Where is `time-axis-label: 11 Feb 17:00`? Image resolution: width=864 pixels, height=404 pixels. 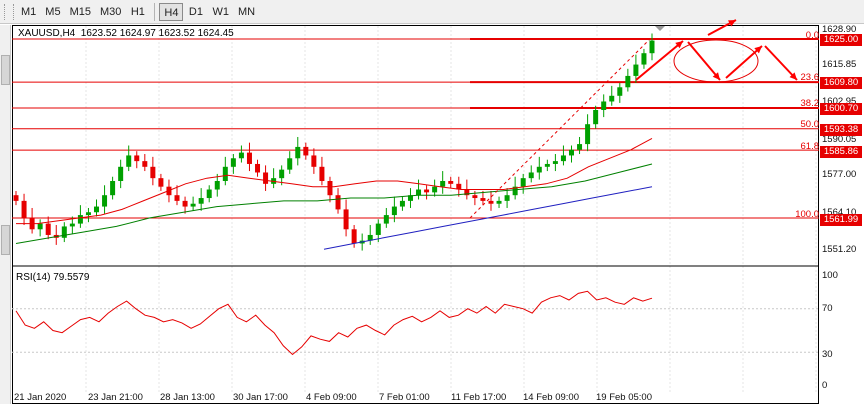
time-axis-label: 11 Feb 17:00 is located at coordinates (479, 397).